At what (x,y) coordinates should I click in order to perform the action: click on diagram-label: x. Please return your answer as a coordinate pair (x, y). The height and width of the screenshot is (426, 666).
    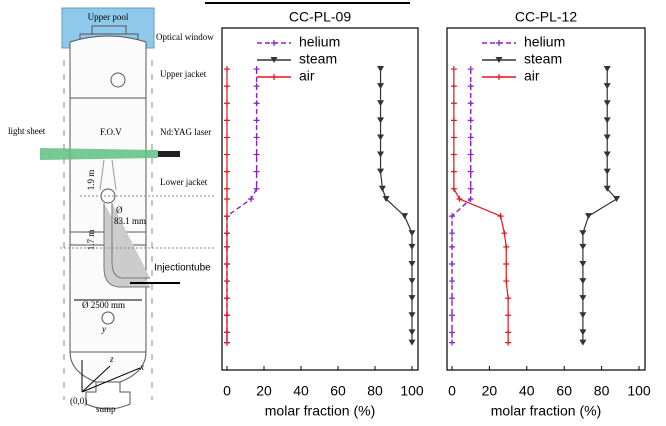
    Looking at the image, I should click on (141, 367).